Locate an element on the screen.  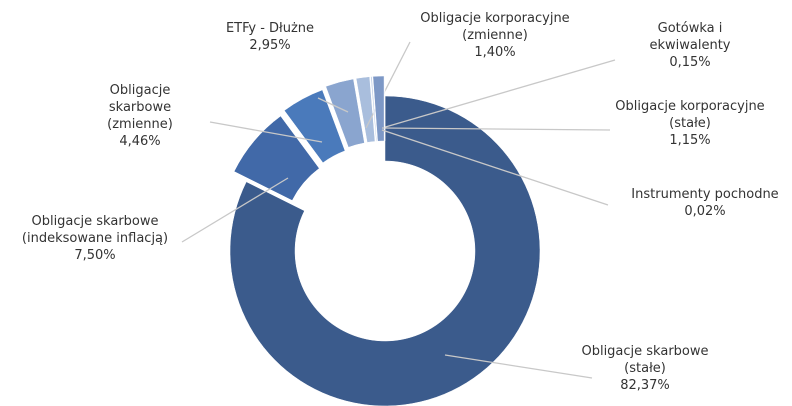
category-name: Obligacje skarbowe (stałe) is located at coordinates (645, 360).